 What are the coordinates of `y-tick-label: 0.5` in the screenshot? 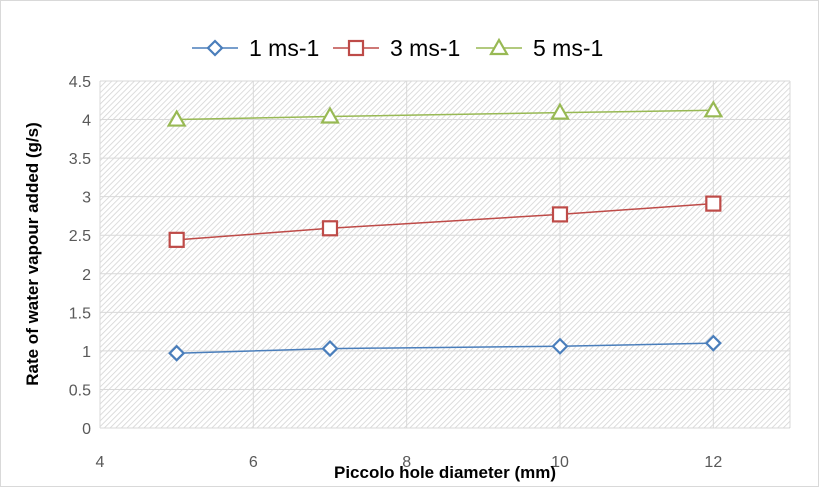 It's located at (80, 390).